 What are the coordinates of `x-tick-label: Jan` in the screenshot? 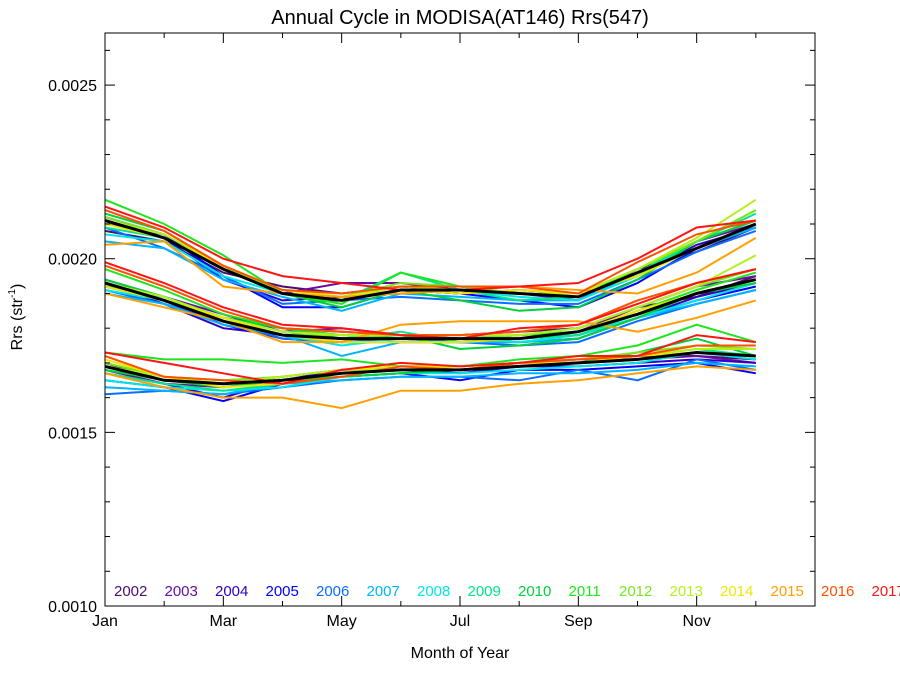 It's located at (105, 621).